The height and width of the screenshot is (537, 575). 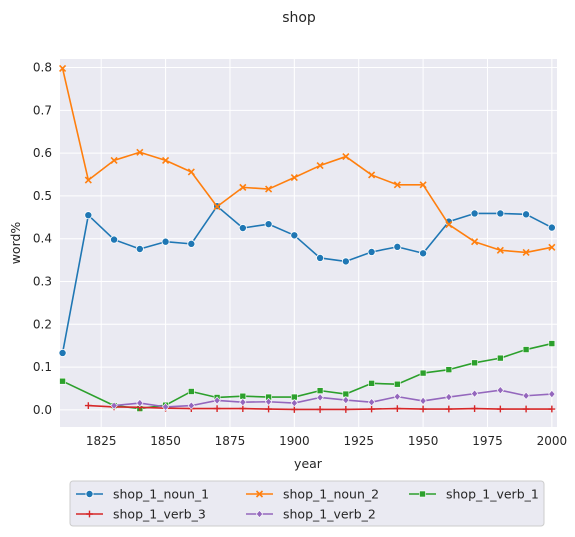 What do you see at coordinates (159, 514) in the screenshot?
I see `legend-label: shop_1_verb_3` at bounding box center [159, 514].